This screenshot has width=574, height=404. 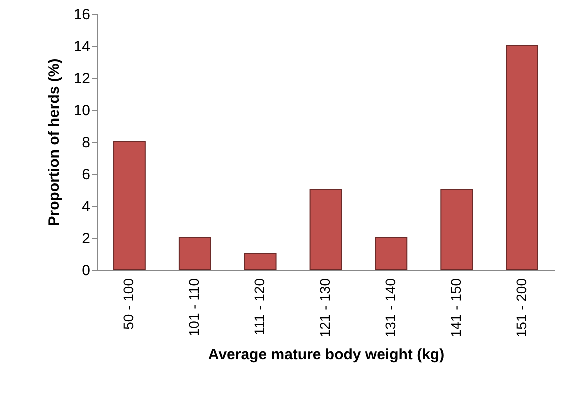 What do you see at coordinates (86, 175) in the screenshot?
I see `y-tick-label: 6` at bounding box center [86, 175].